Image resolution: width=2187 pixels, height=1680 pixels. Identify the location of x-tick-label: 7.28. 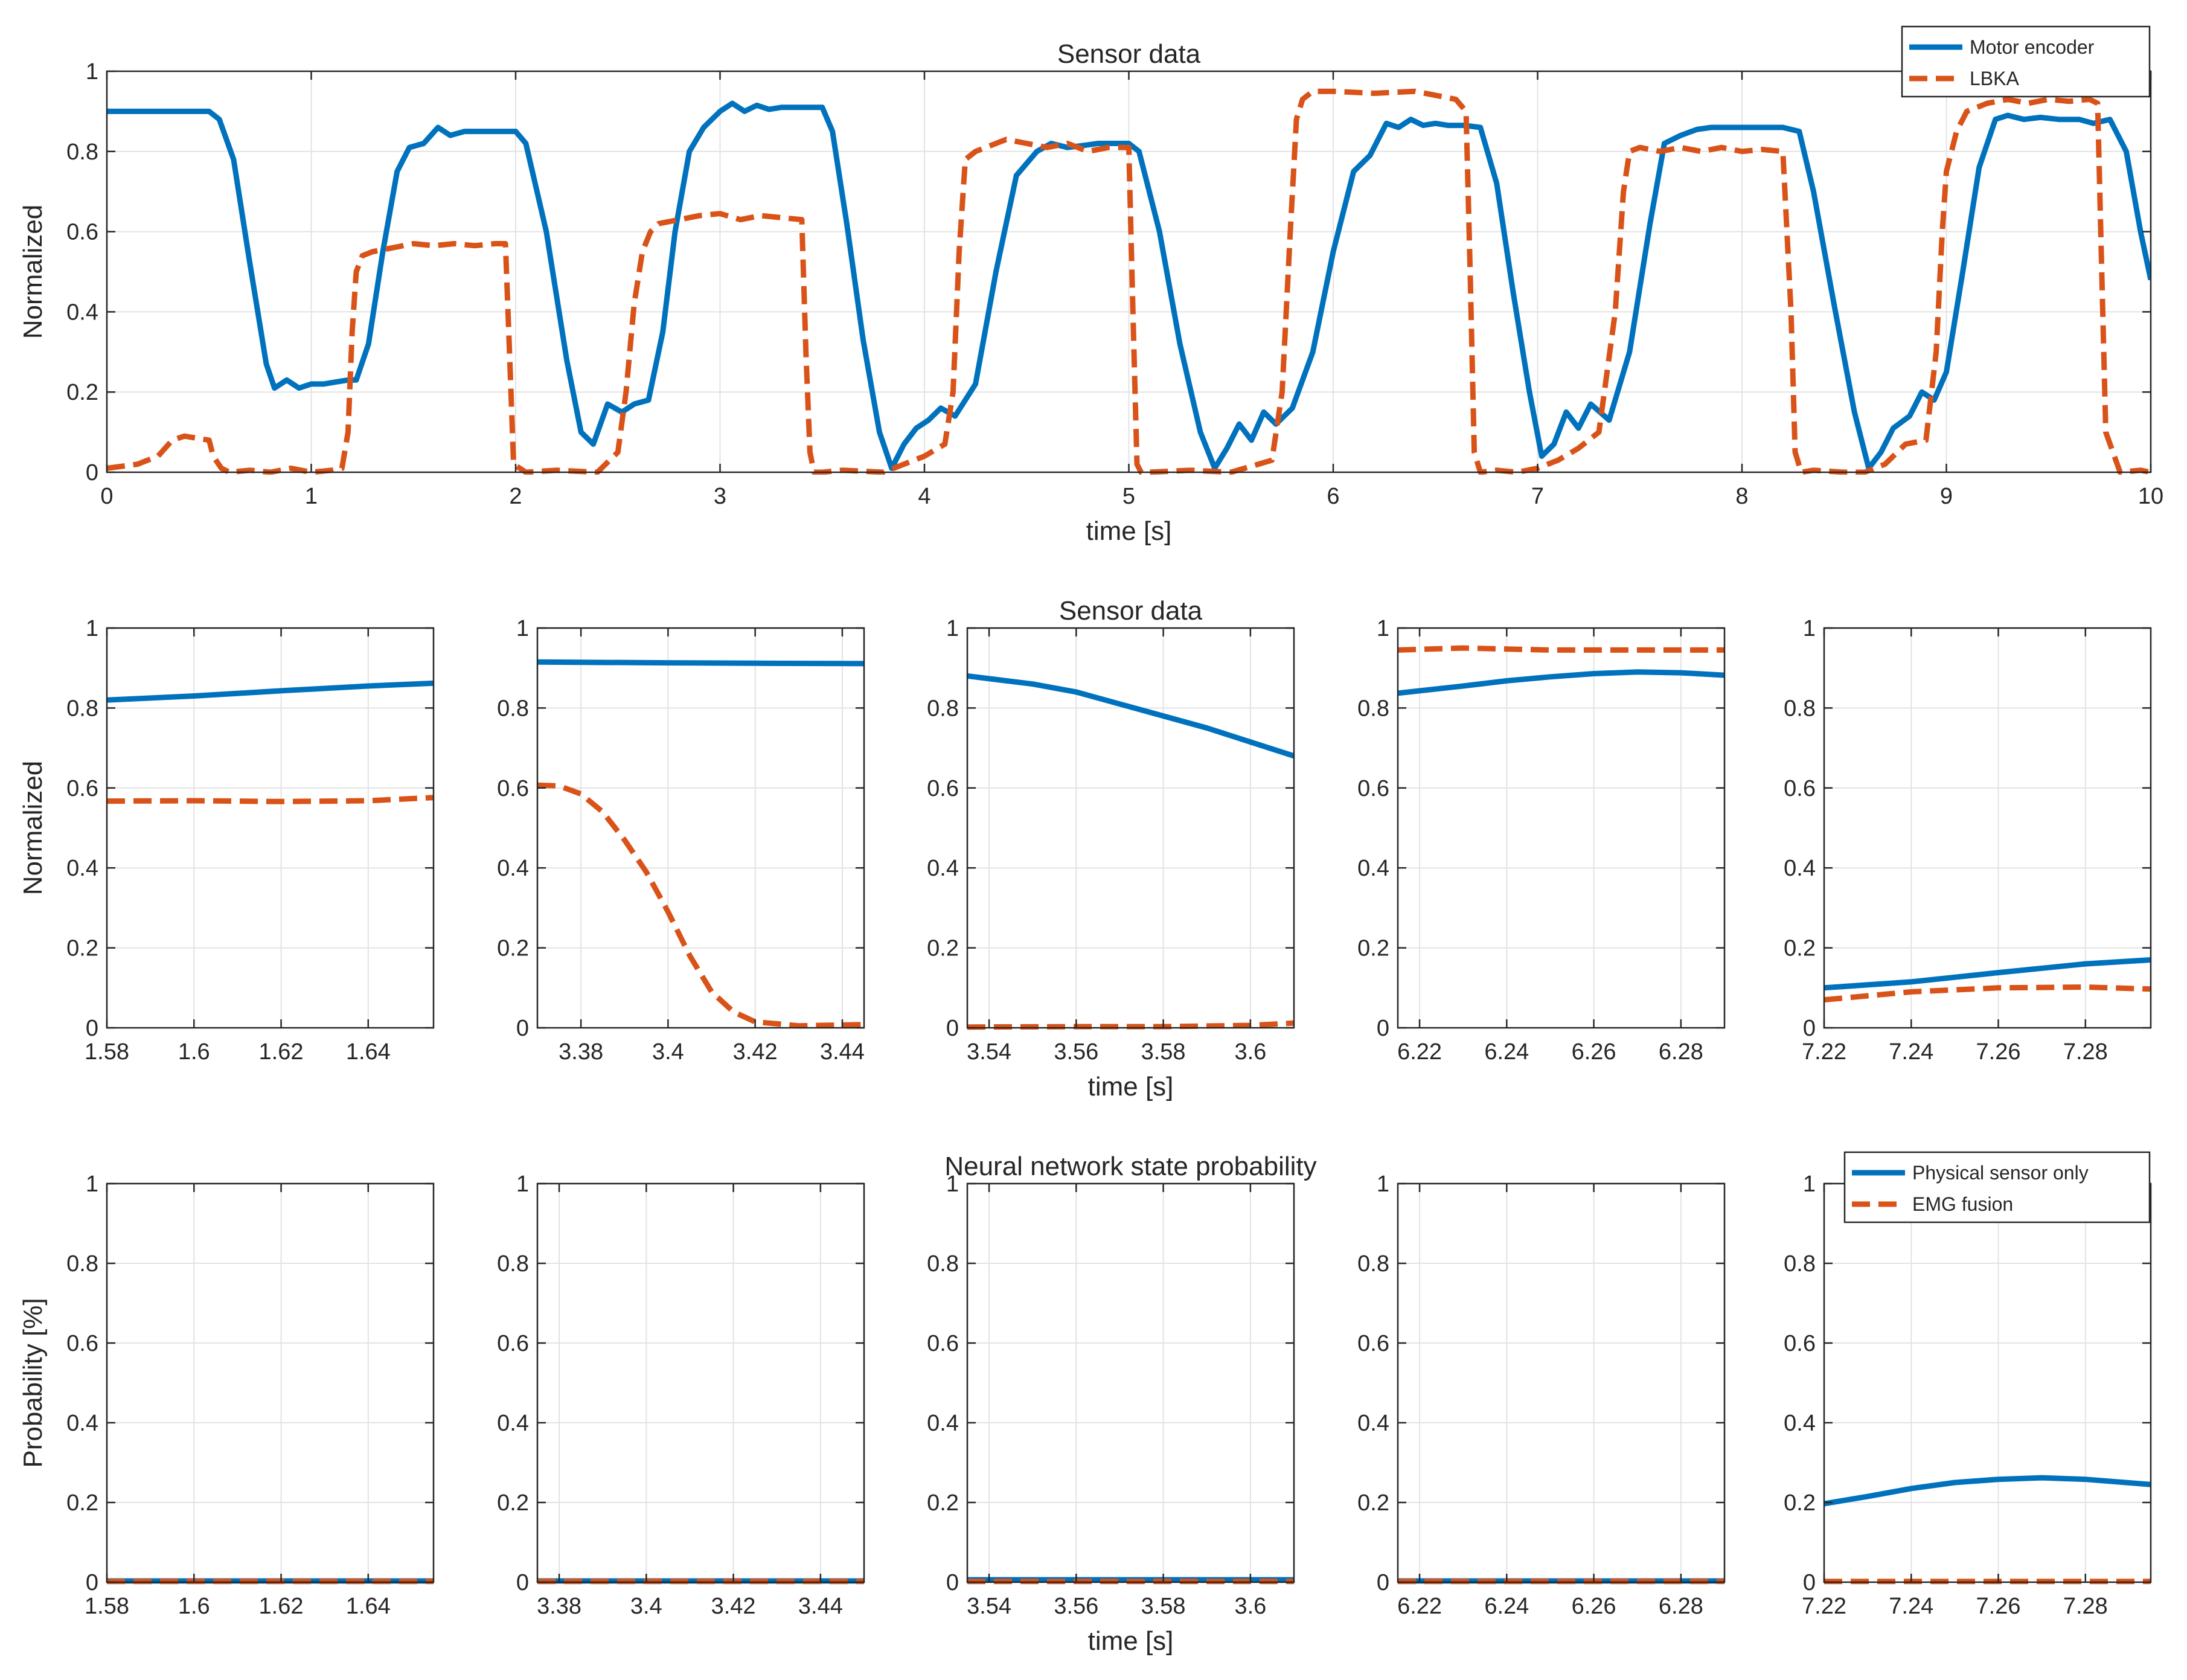
(2085, 1606).